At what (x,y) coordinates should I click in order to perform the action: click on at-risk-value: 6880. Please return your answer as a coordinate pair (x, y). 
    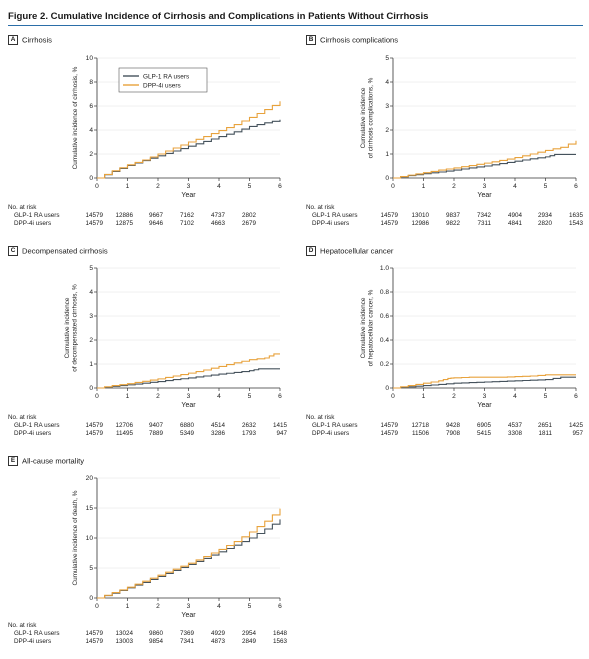
    Looking at the image, I should click on (186, 425).